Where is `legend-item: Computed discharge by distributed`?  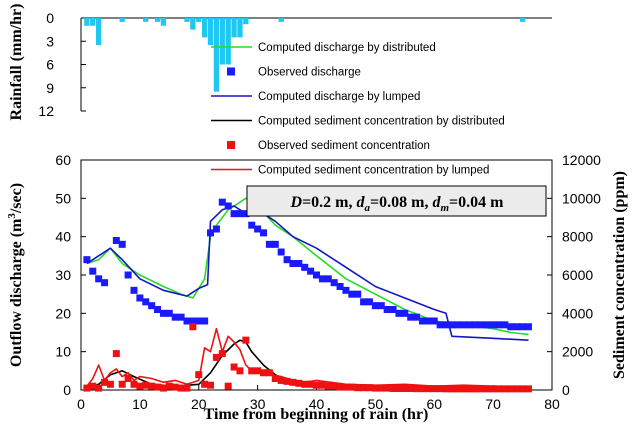 legend-item: Computed discharge by distributed is located at coordinates (323, 48).